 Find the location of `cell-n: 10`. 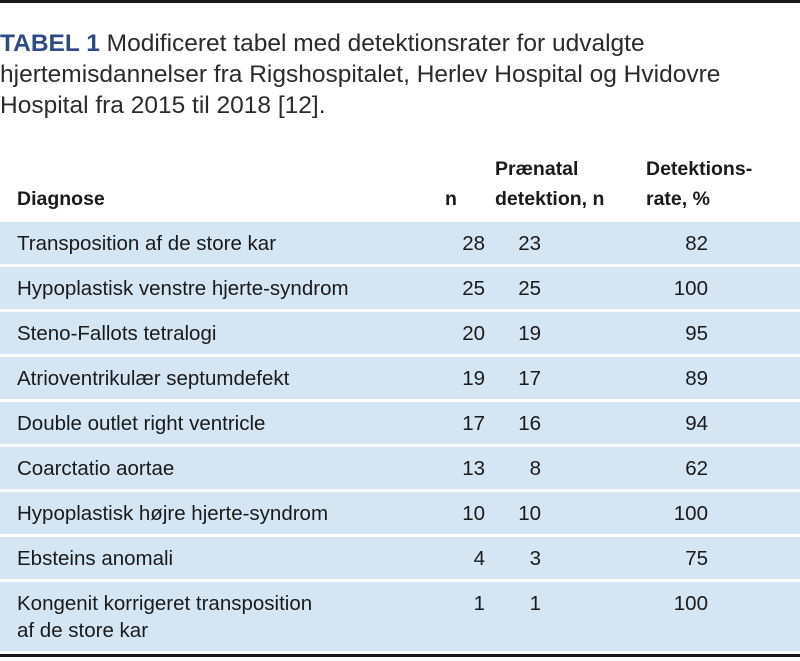

cell-n: 10 is located at coordinates (460, 514).